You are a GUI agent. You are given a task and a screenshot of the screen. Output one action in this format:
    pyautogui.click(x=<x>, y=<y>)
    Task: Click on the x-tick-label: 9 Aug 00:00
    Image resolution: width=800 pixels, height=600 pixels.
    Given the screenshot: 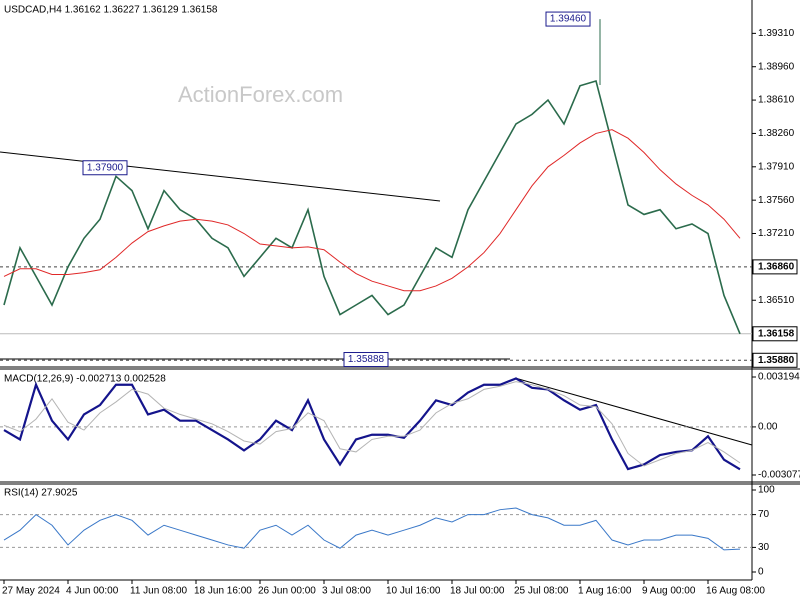 What is the action you would take?
    pyautogui.click(x=669, y=591)
    